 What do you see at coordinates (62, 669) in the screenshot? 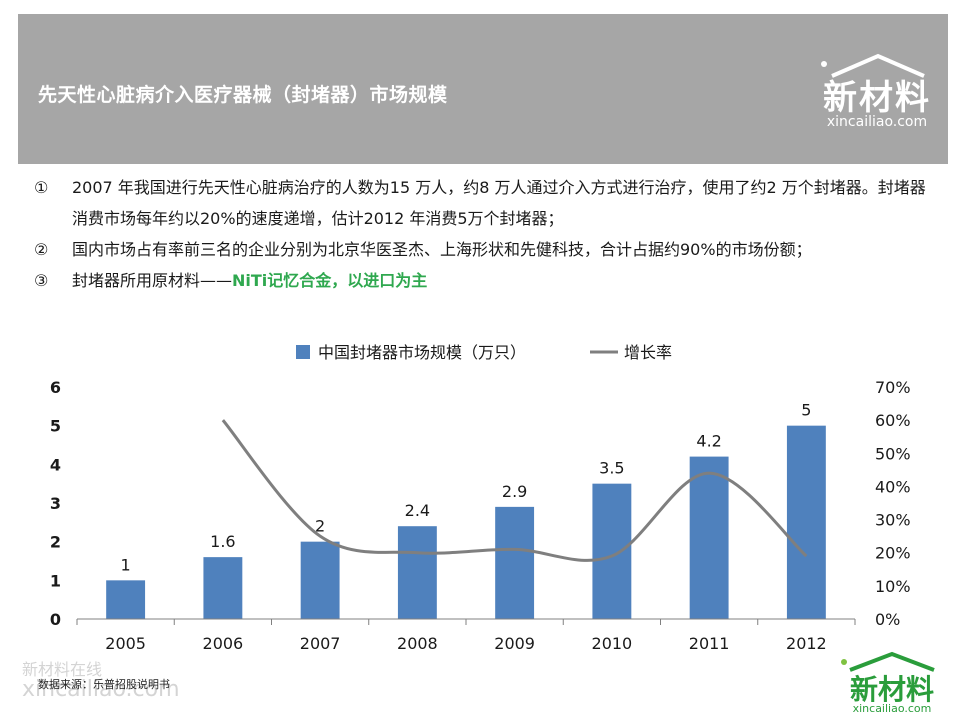
I see `watermark-text: 新材料在线` at bounding box center [62, 669].